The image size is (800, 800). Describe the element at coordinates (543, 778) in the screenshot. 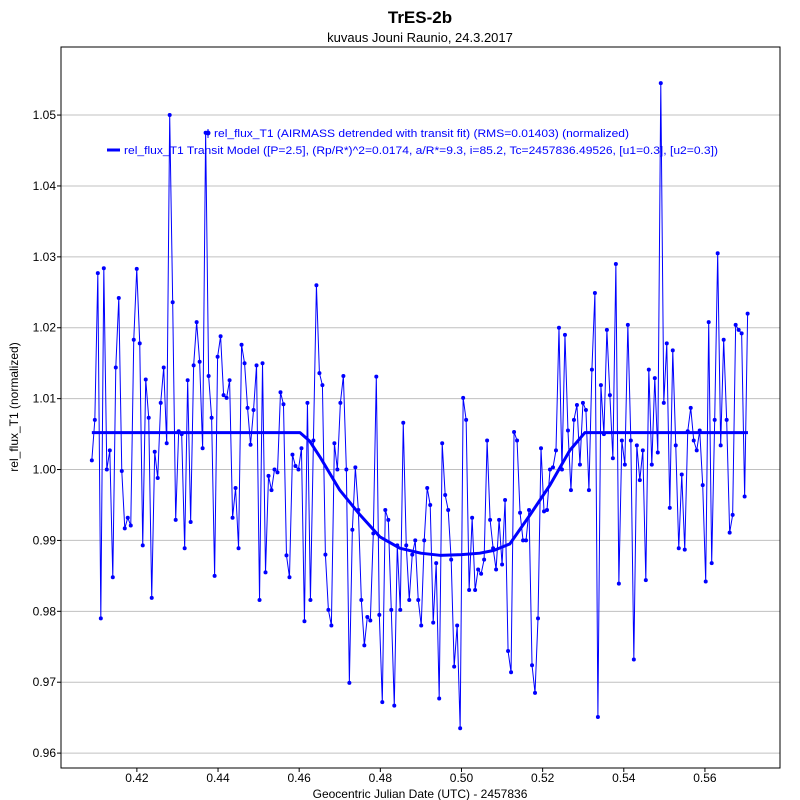

I see `x-tick-label: 0.52` at that location.